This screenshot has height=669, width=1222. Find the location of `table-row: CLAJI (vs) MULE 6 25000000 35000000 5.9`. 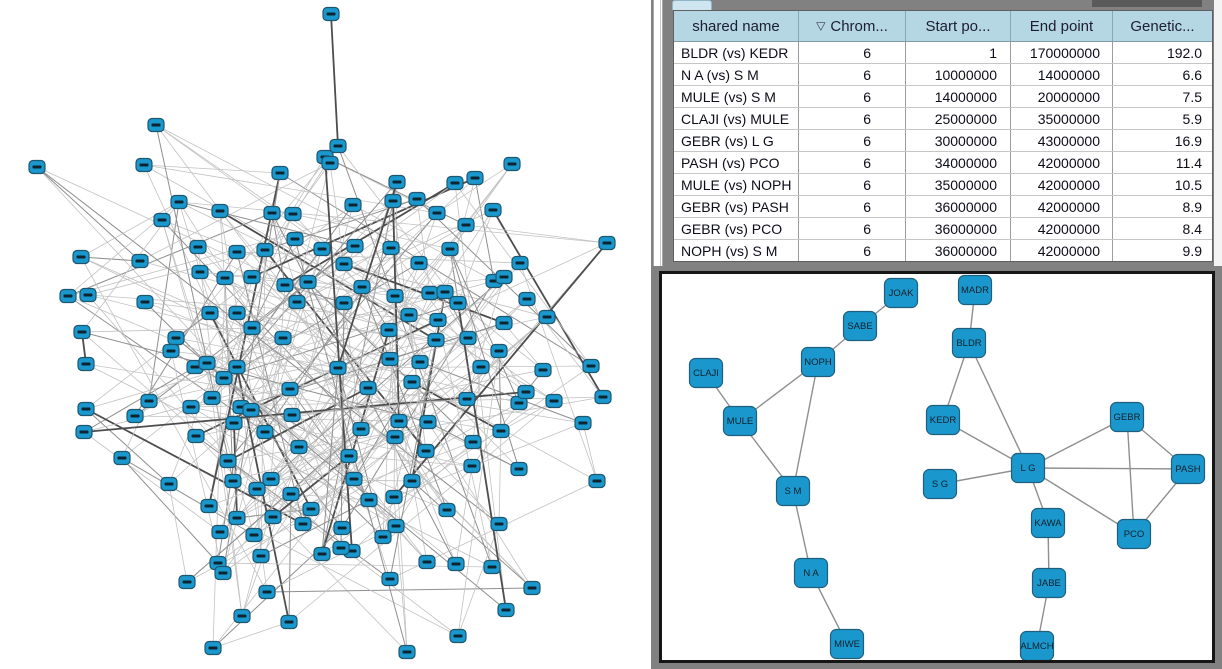

table-row: CLAJI (vs) MULE 6 25000000 35000000 5.9 is located at coordinates (943, 119).